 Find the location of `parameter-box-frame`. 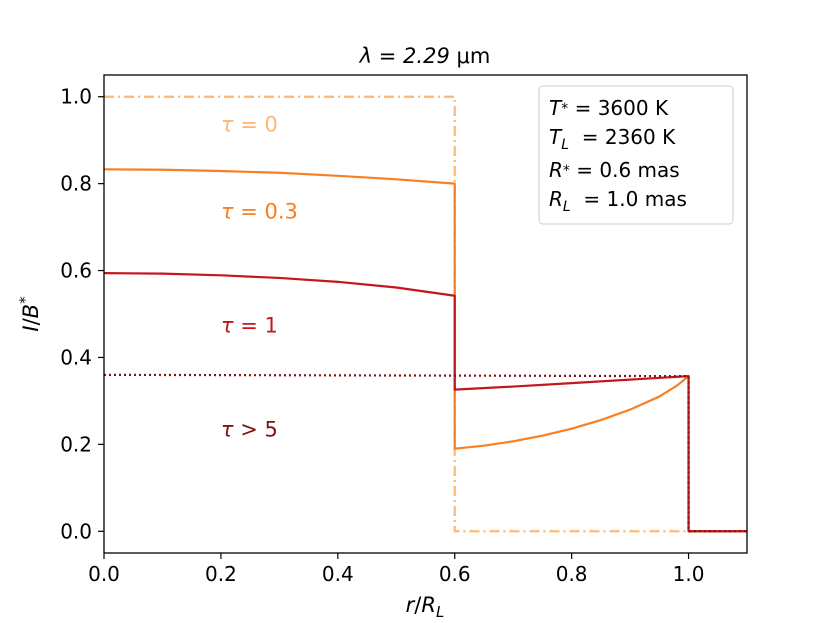

parameter-box-frame is located at coordinates (636, 155).